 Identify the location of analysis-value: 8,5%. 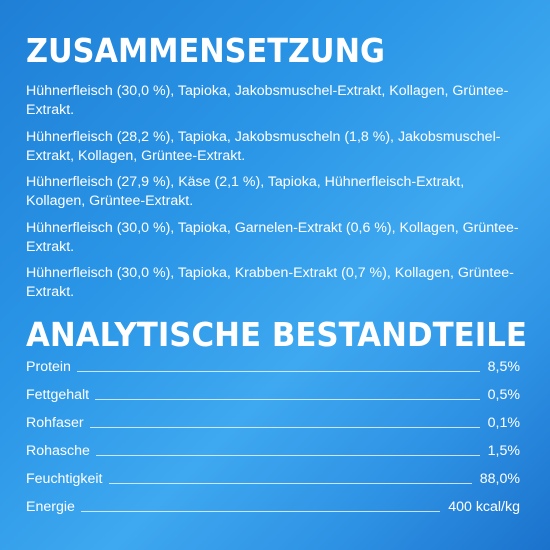
(503, 367).